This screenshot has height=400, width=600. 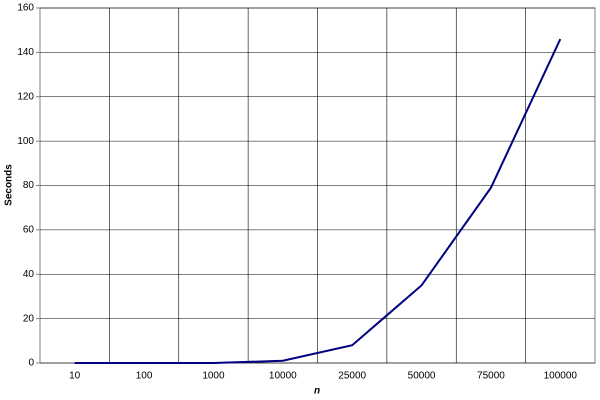 What do you see at coordinates (75, 376) in the screenshot?
I see `x-tick-label: 10` at bounding box center [75, 376].